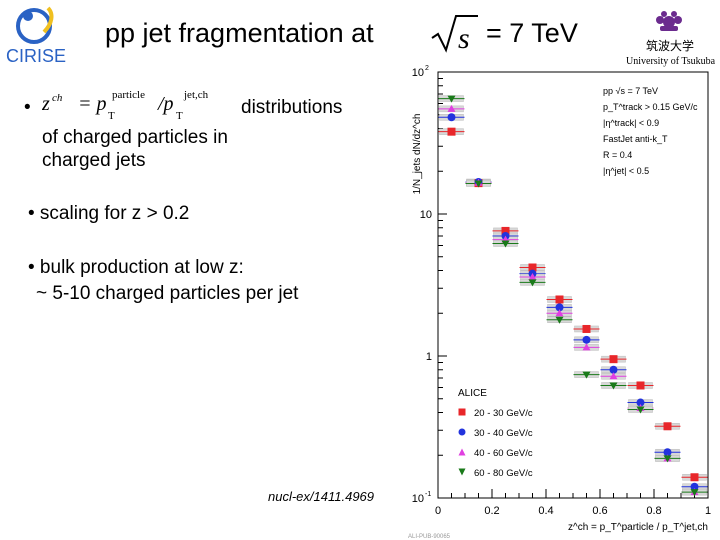 This screenshot has width=720, height=540. I want to click on legend-label: 40 - 60 GeV/c, so click(503, 453).